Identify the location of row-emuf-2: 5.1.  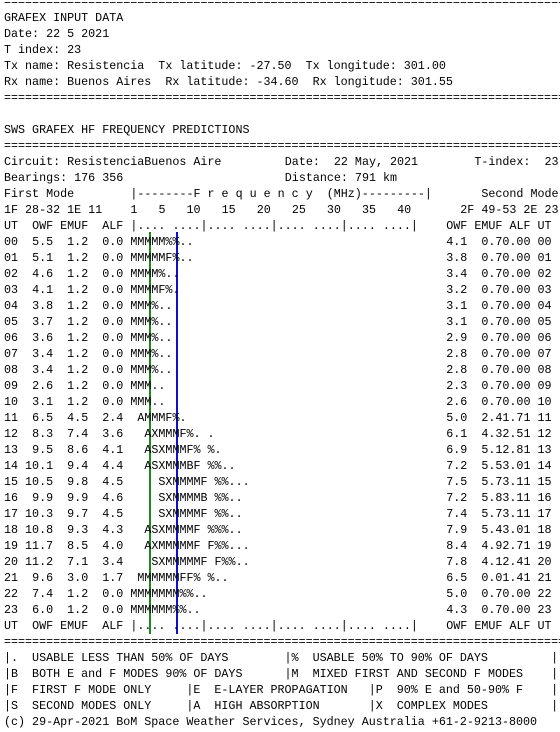
(492, 450).